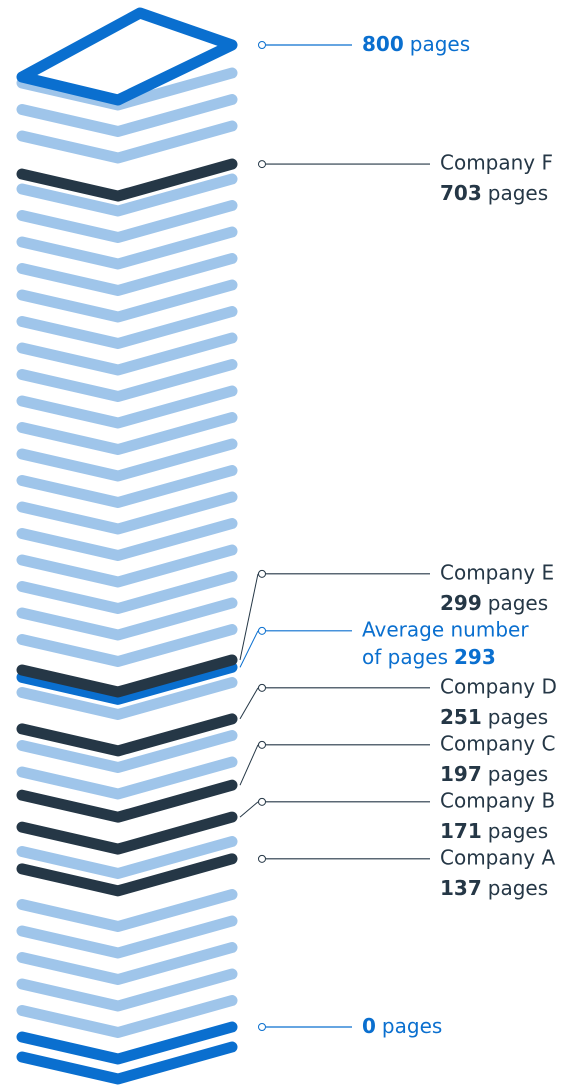 This screenshot has height=1088, width=588. I want to click on y-tick-label: 0 pages, so click(402, 1026).